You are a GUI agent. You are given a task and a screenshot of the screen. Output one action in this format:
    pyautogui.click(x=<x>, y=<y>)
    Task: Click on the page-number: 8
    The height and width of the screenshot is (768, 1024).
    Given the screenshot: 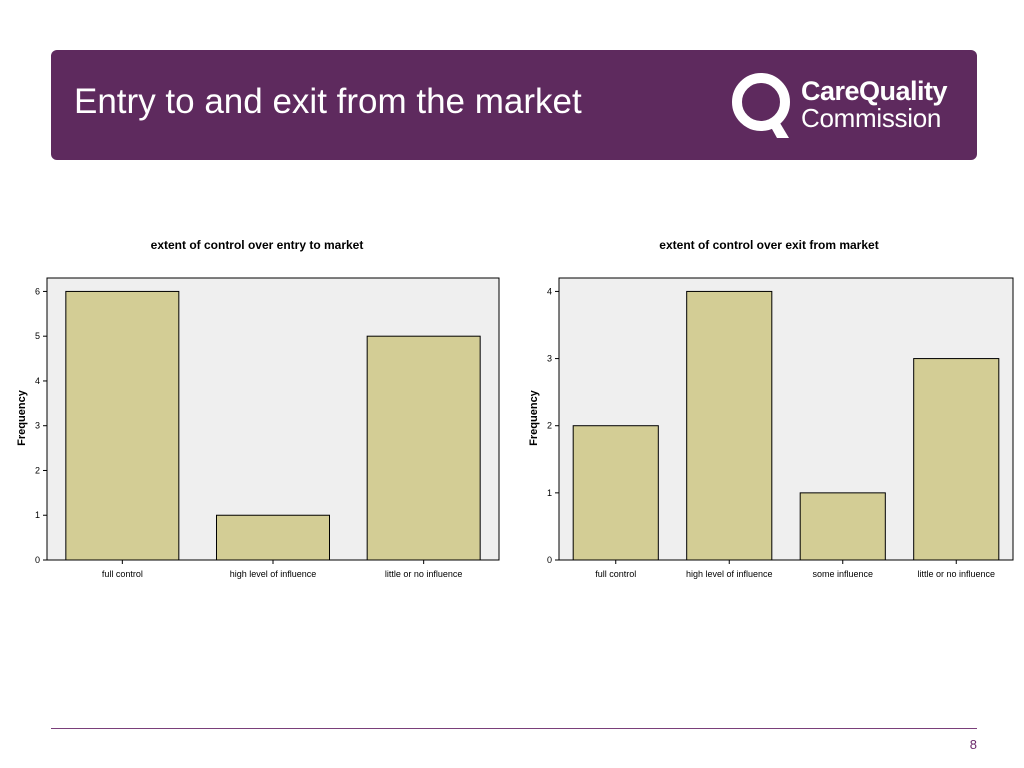 What is the action you would take?
    pyautogui.click(x=973, y=744)
    